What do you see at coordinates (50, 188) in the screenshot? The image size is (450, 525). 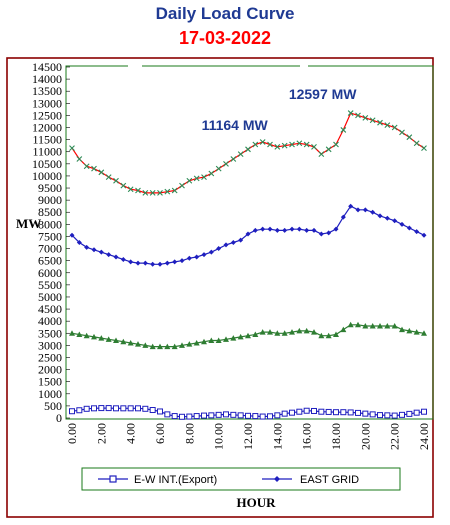 I see `y-tick-label: 9500` at bounding box center [50, 188].